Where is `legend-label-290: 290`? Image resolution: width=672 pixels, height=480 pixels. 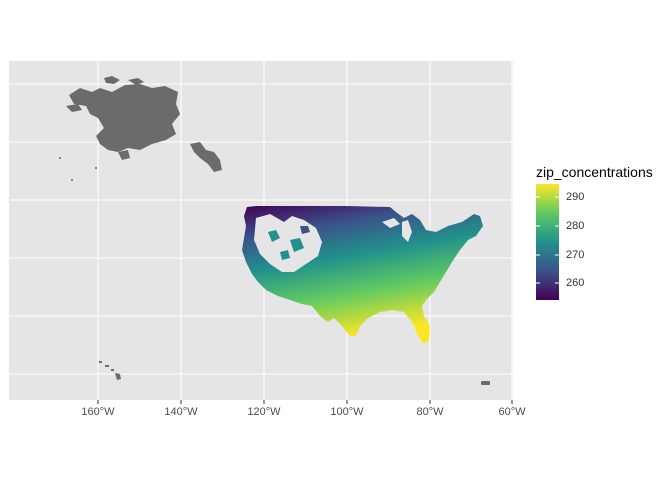 legend-label-290: 290 is located at coordinates (575, 197).